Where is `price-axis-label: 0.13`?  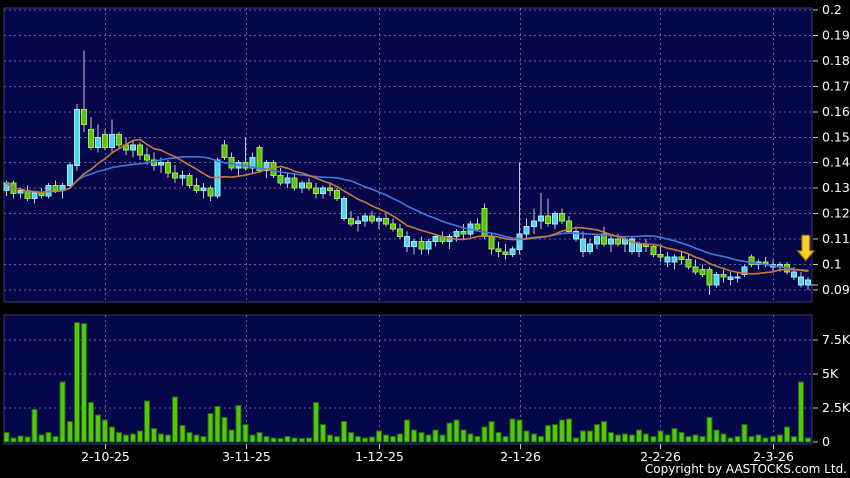
price-axis-label: 0.13 is located at coordinates (836, 187).